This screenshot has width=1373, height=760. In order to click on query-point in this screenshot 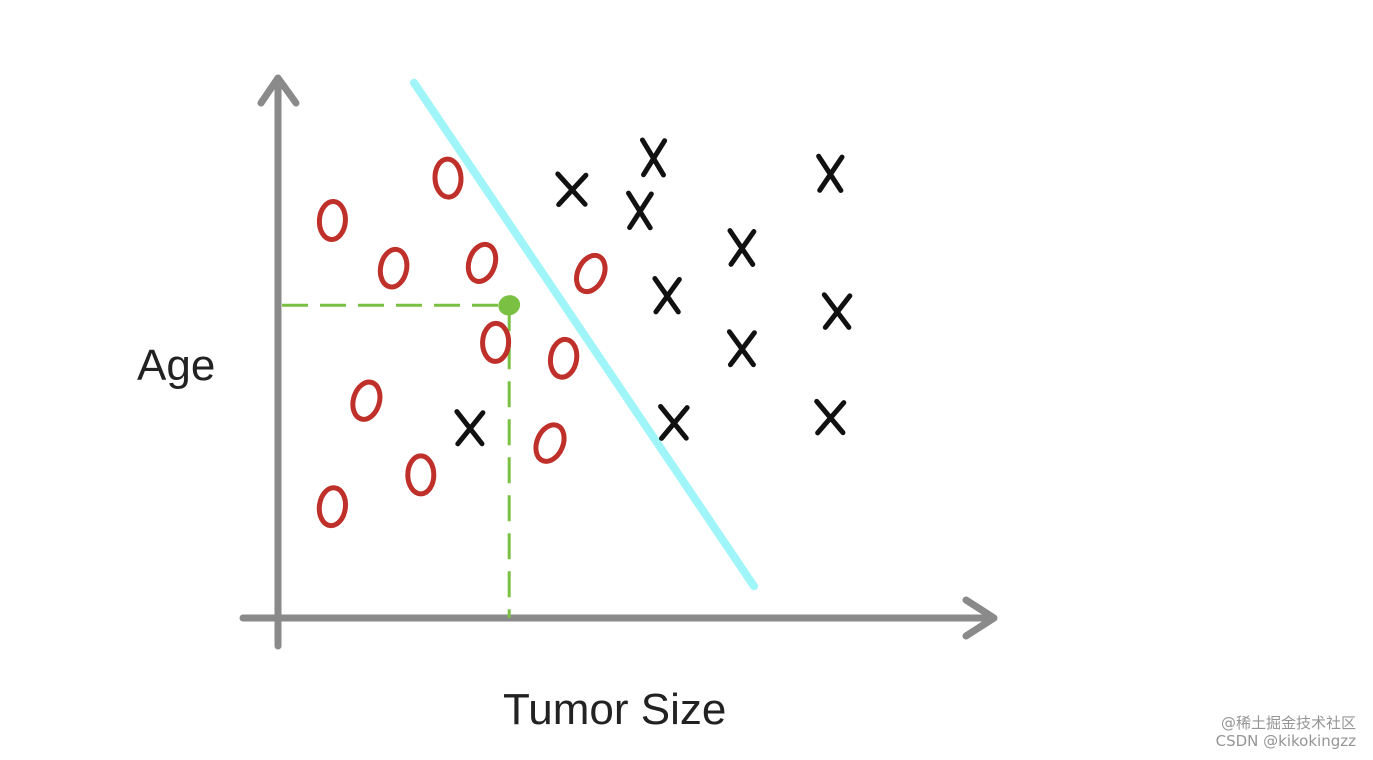, I will do `click(509, 305)`.